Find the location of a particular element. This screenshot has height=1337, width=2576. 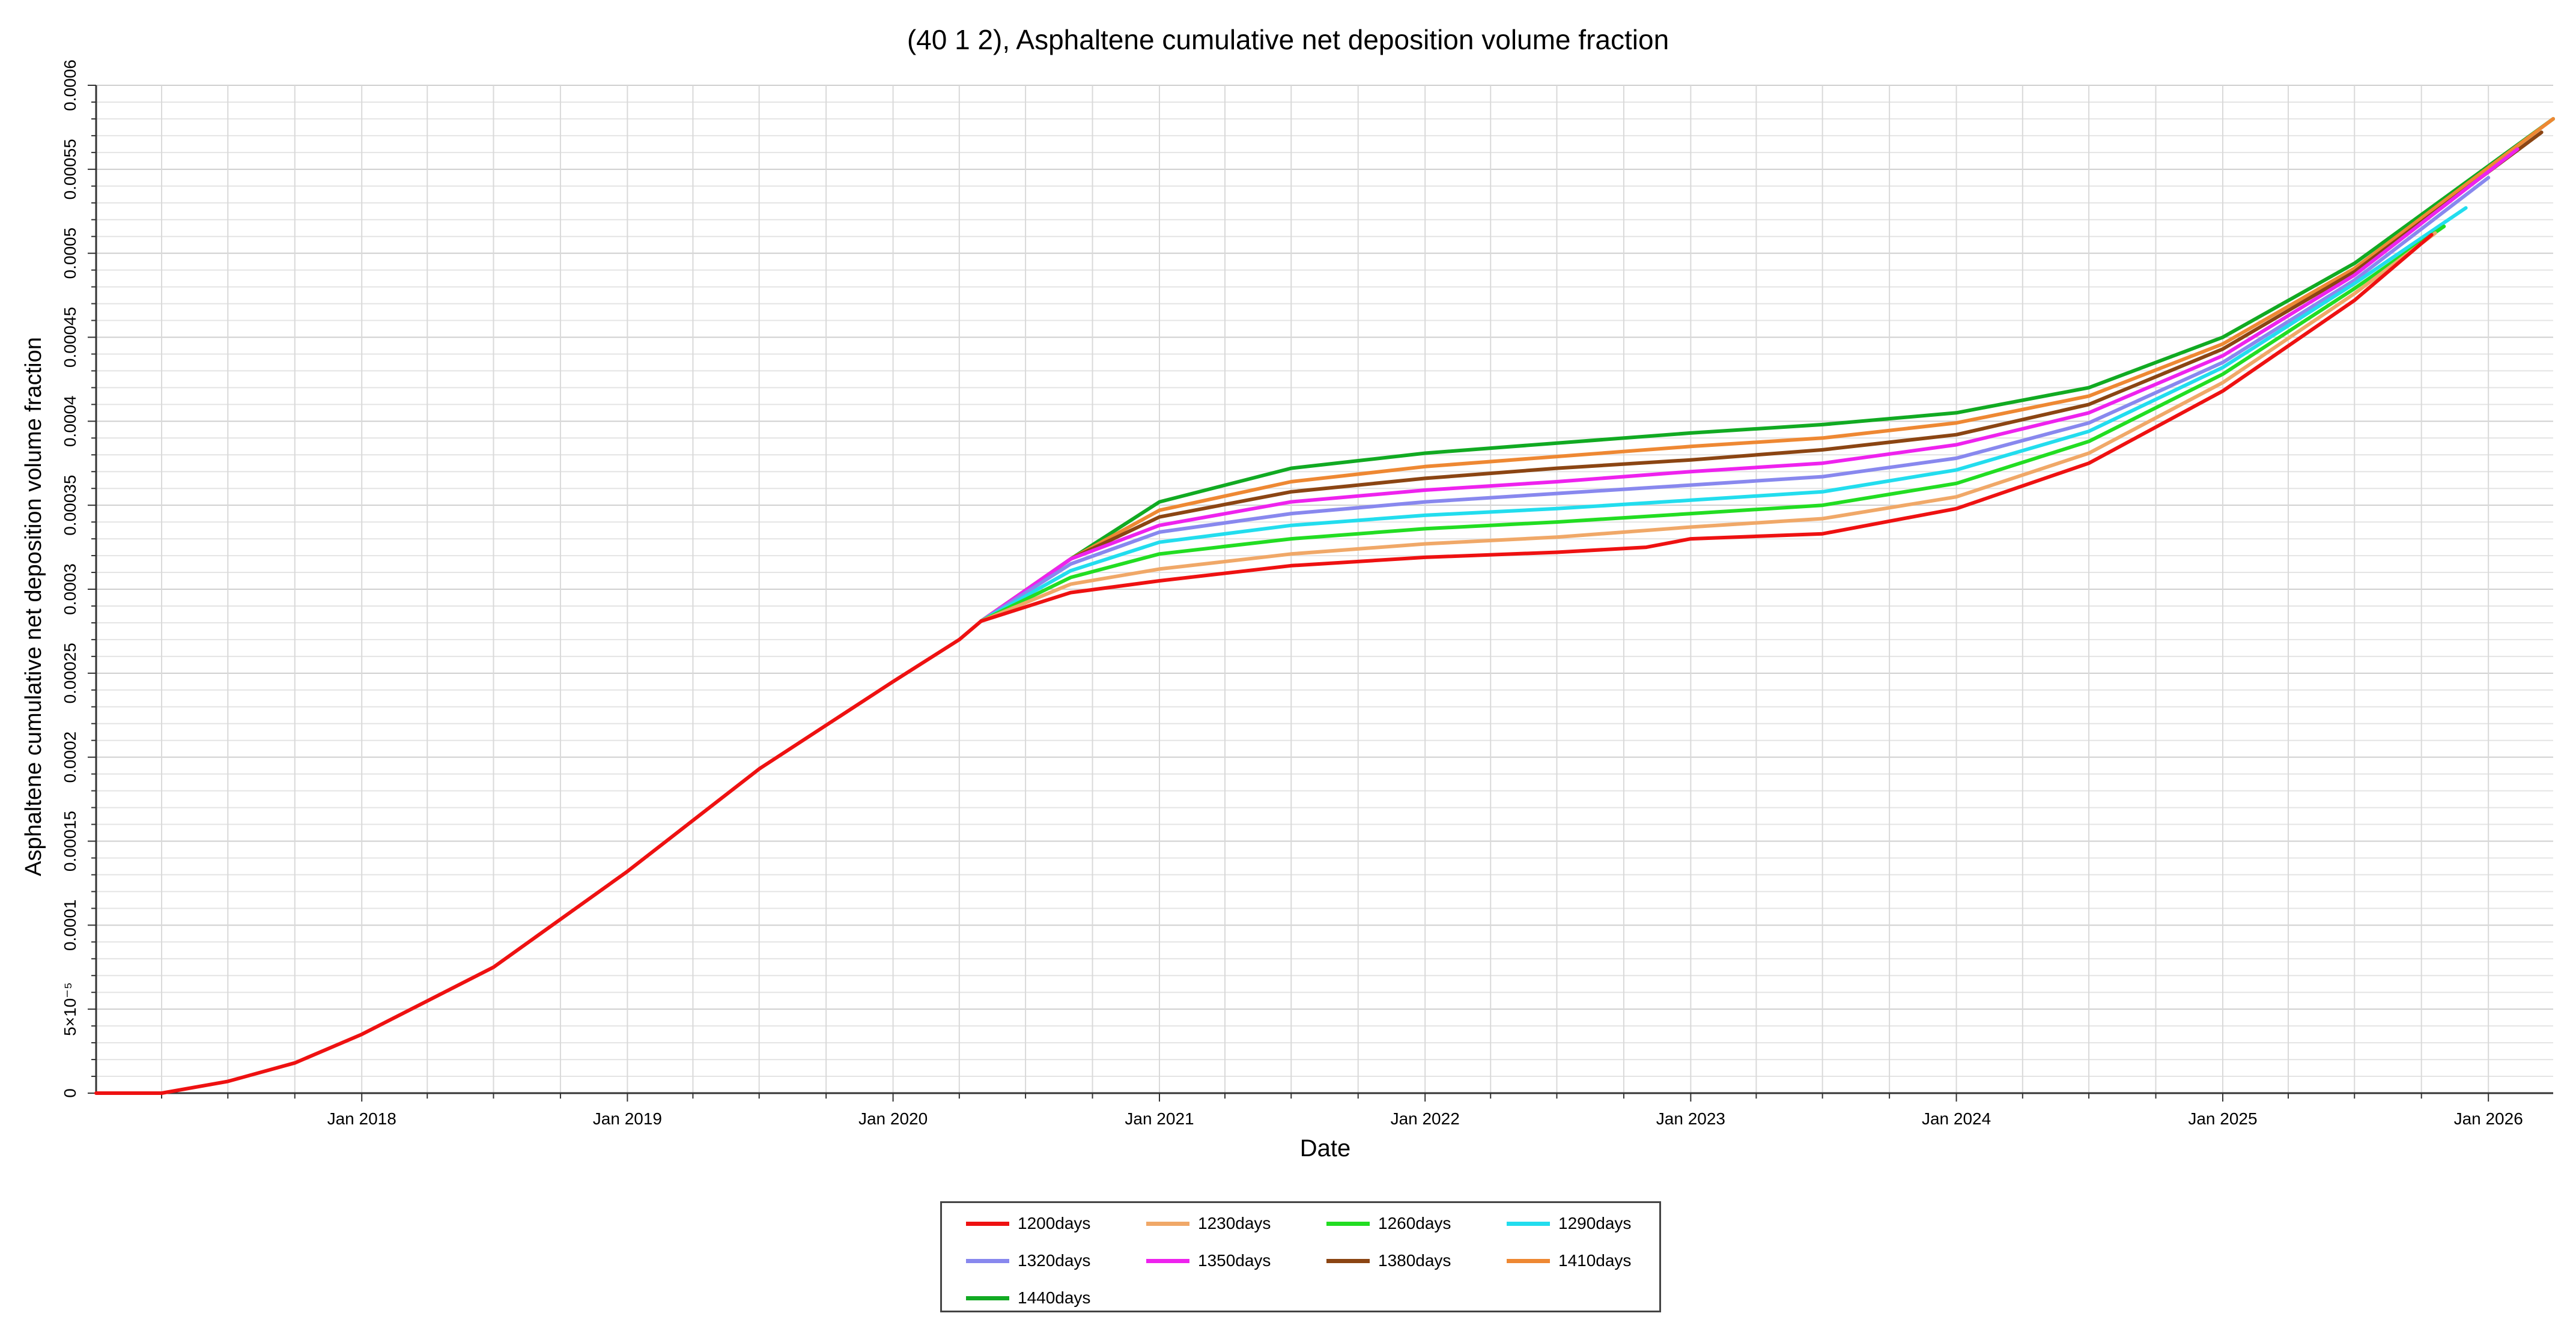

legend-label: 1290days is located at coordinates (1595, 1223).